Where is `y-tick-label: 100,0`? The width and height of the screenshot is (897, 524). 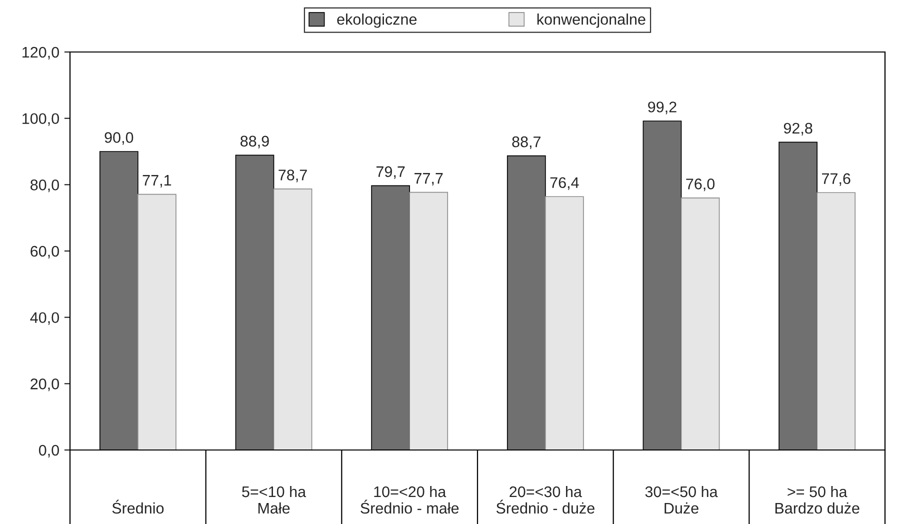 y-tick-label: 100,0 is located at coordinates (40, 119).